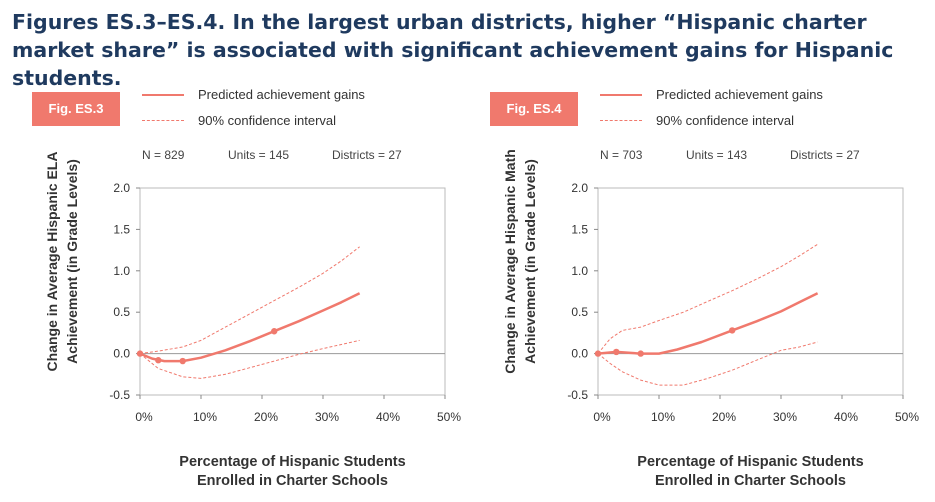 This screenshot has width=935, height=502. Describe the element at coordinates (717, 155) in the screenshot. I see `stat-units: Units = 143` at that location.